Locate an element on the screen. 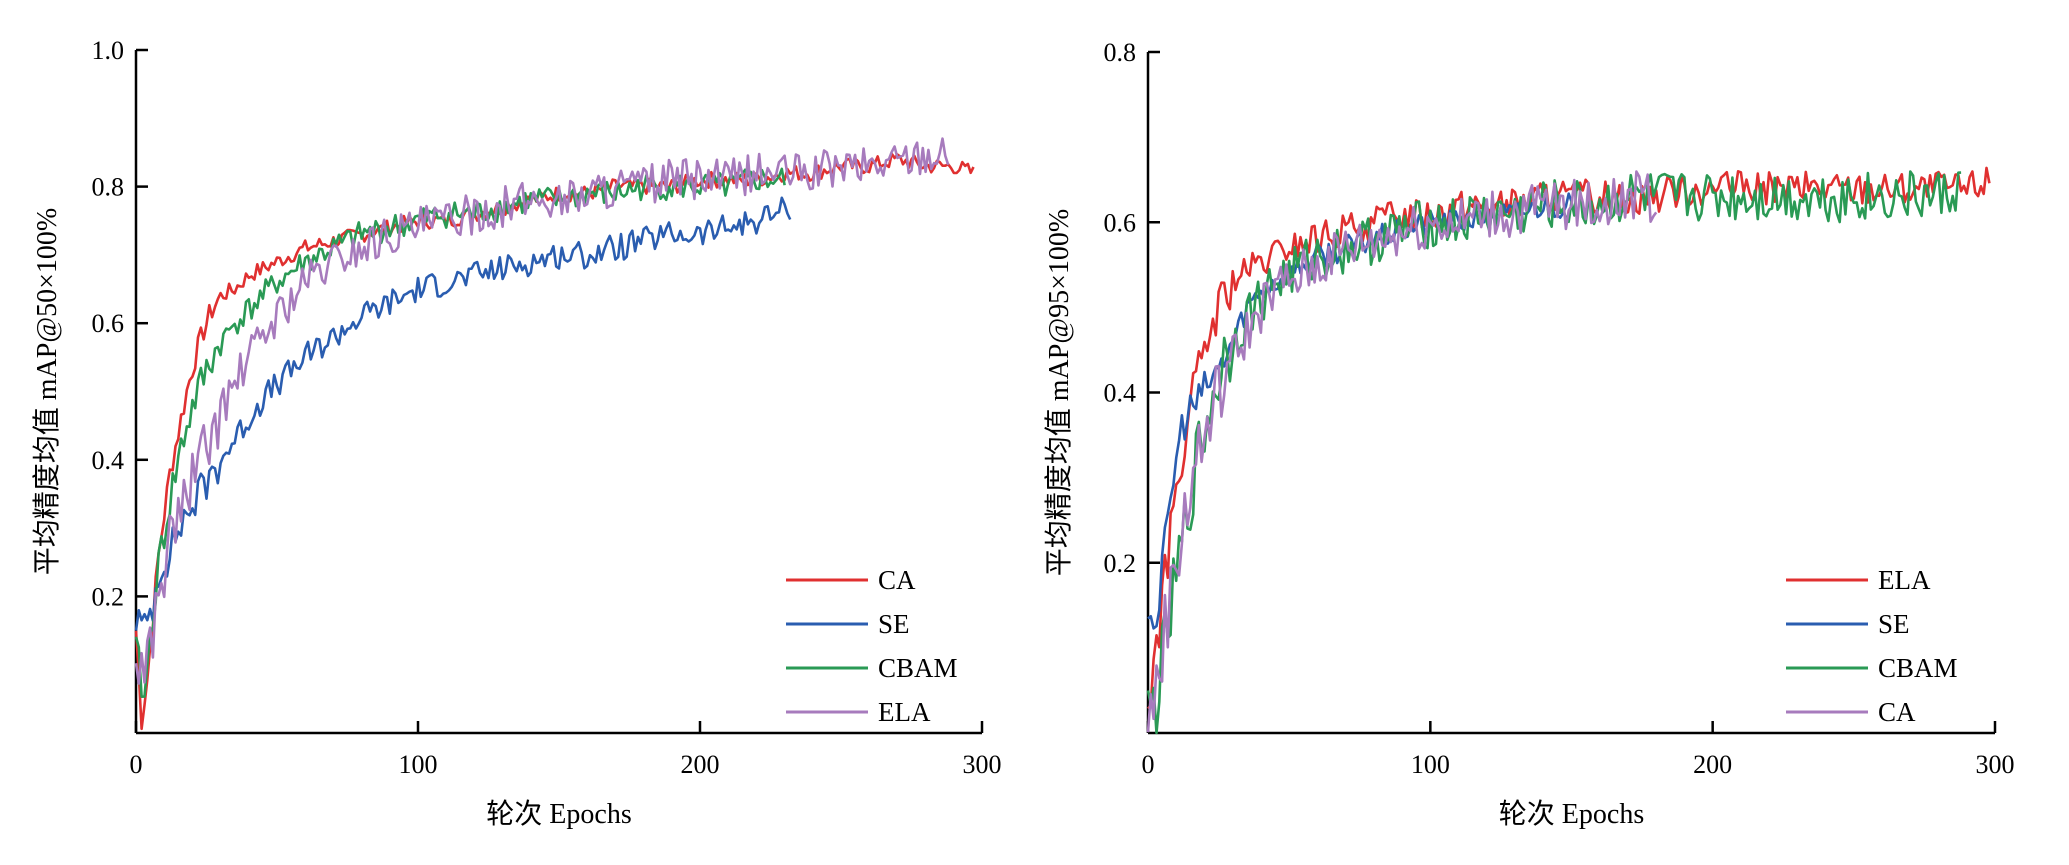  y-axis-title: 平均精度均值 mAP@95×100% is located at coordinates (1059, 392).